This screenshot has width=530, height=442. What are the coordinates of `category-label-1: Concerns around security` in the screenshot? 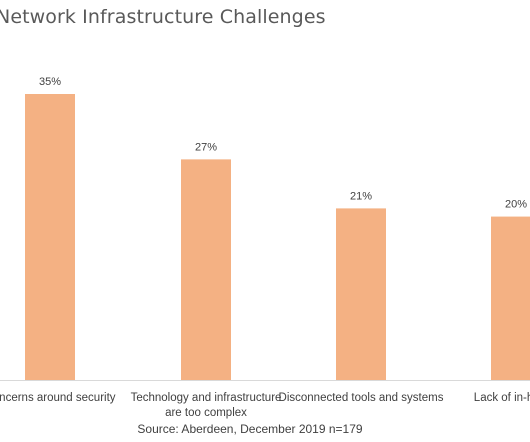 It's located at (58, 398).